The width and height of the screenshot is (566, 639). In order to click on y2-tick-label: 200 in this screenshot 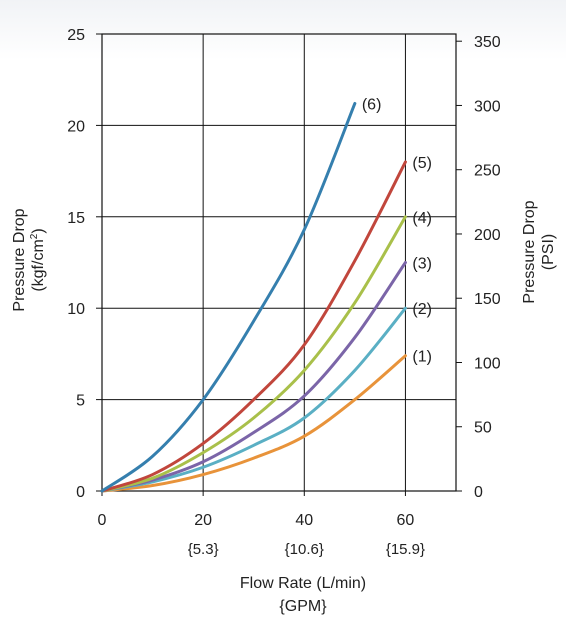, I will do `click(487, 235)`.